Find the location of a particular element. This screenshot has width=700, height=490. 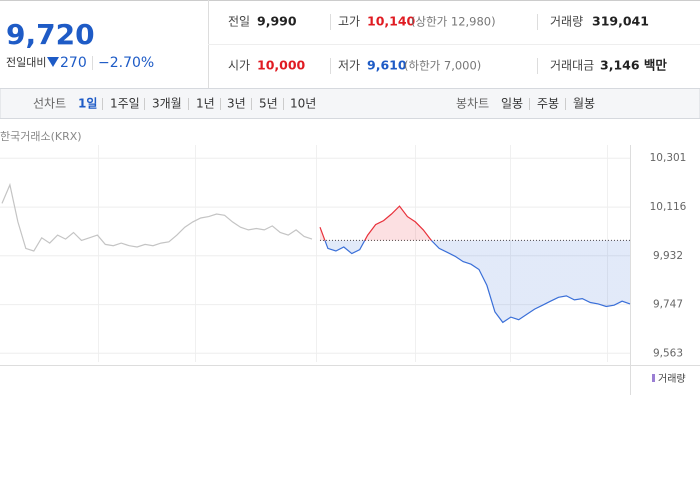

stat-value: 9,990 is located at coordinates (277, 21).